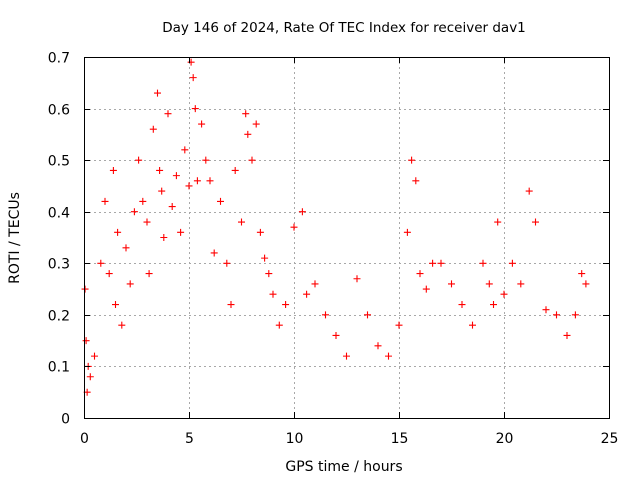 The height and width of the screenshot is (480, 640). What do you see at coordinates (15, 238) in the screenshot?
I see `y-axis-label: ROTI / TECUs` at bounding box center [15, 238].